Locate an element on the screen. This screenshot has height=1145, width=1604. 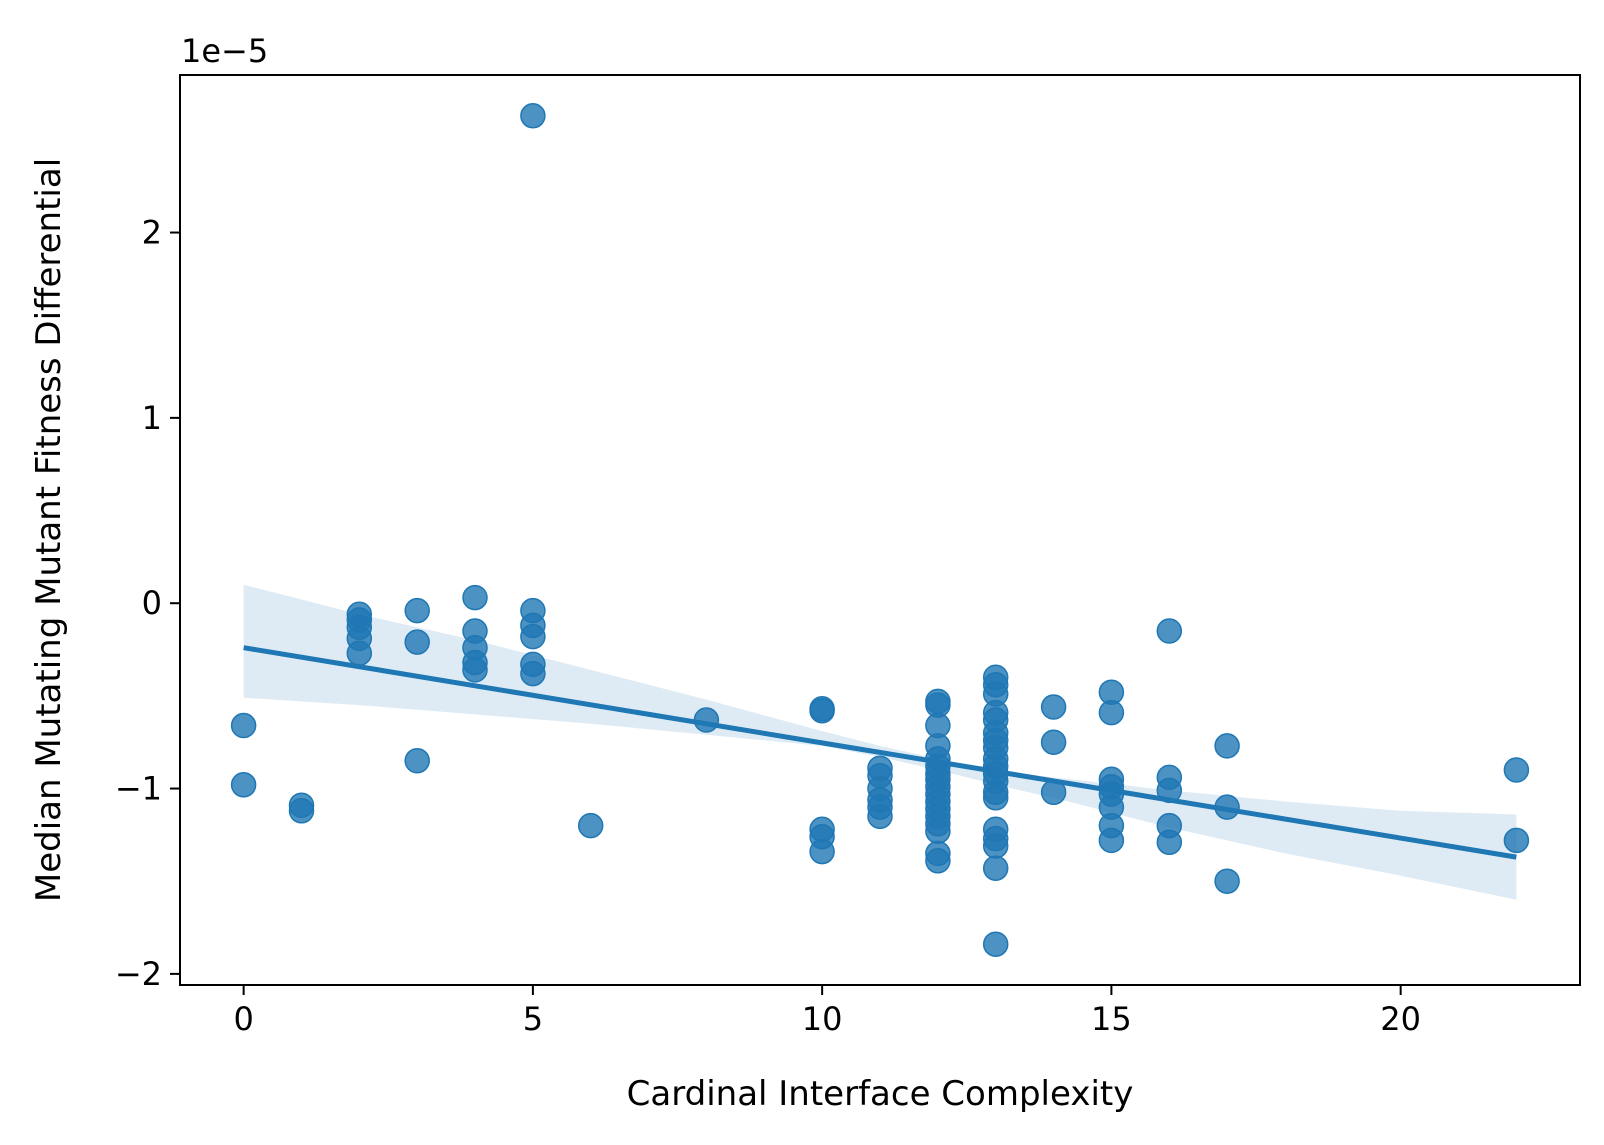
x-tick-label: 20 is located at coordinates (1400, 1019).